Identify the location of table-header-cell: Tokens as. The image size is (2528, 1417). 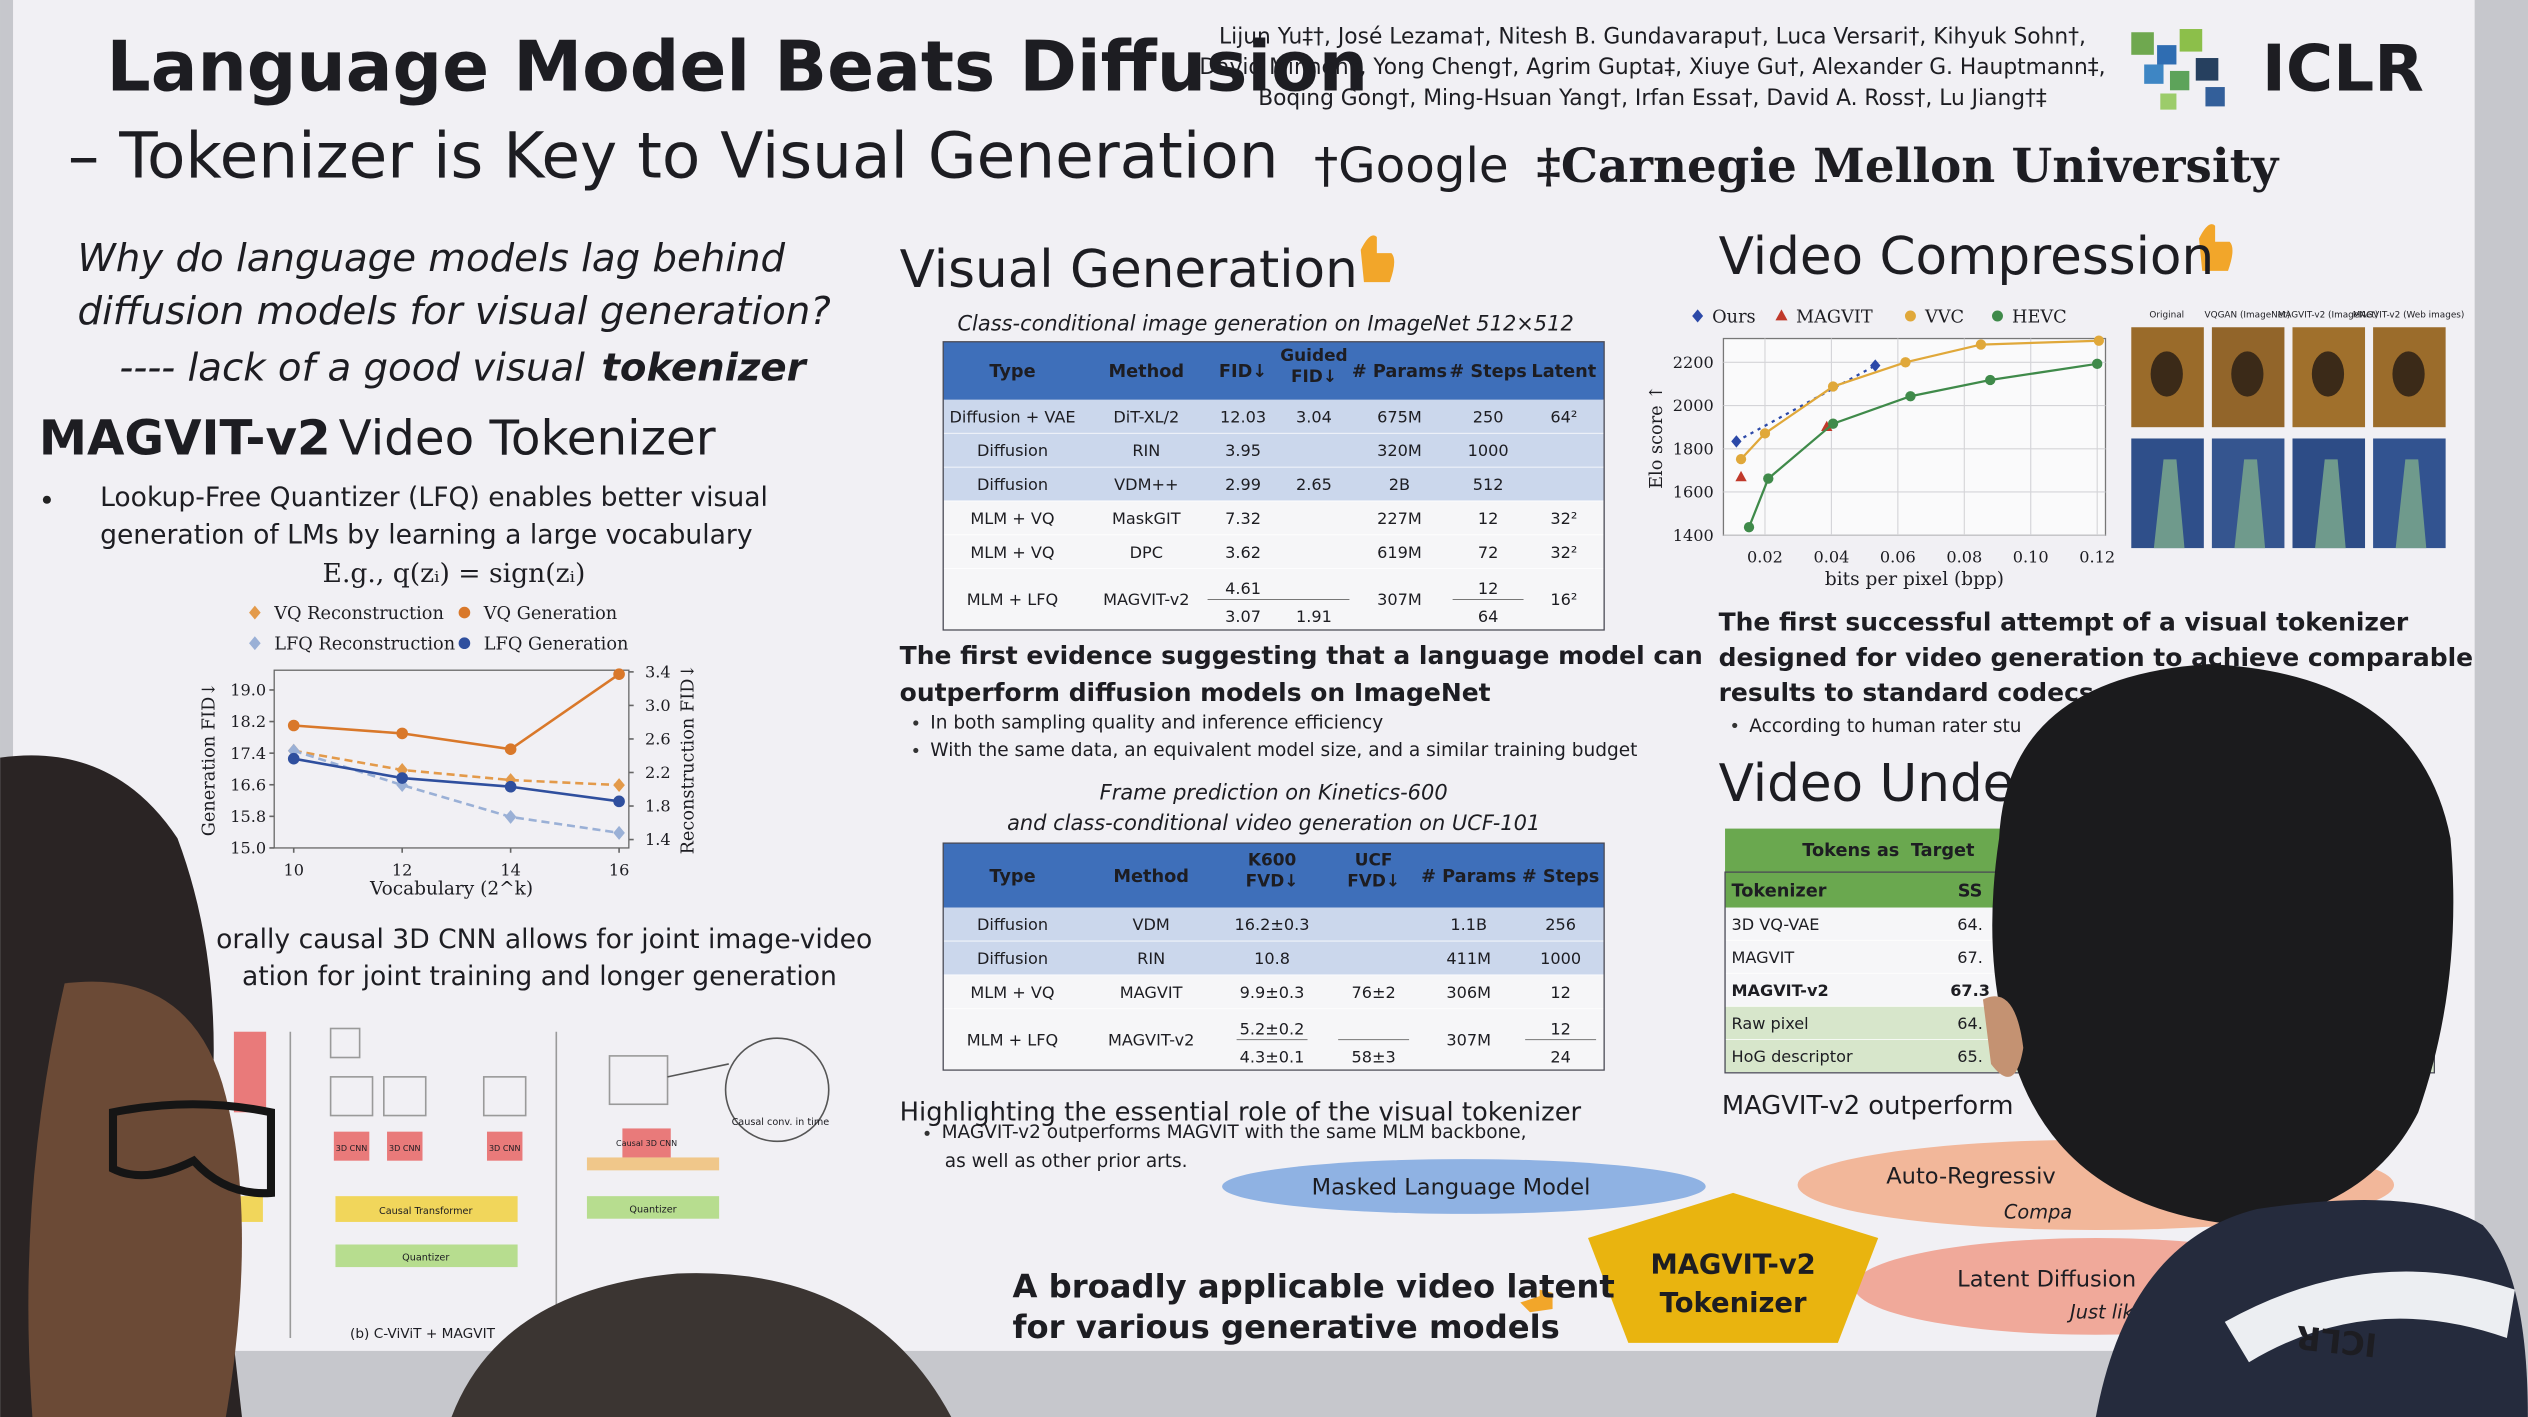
(1850, 851).